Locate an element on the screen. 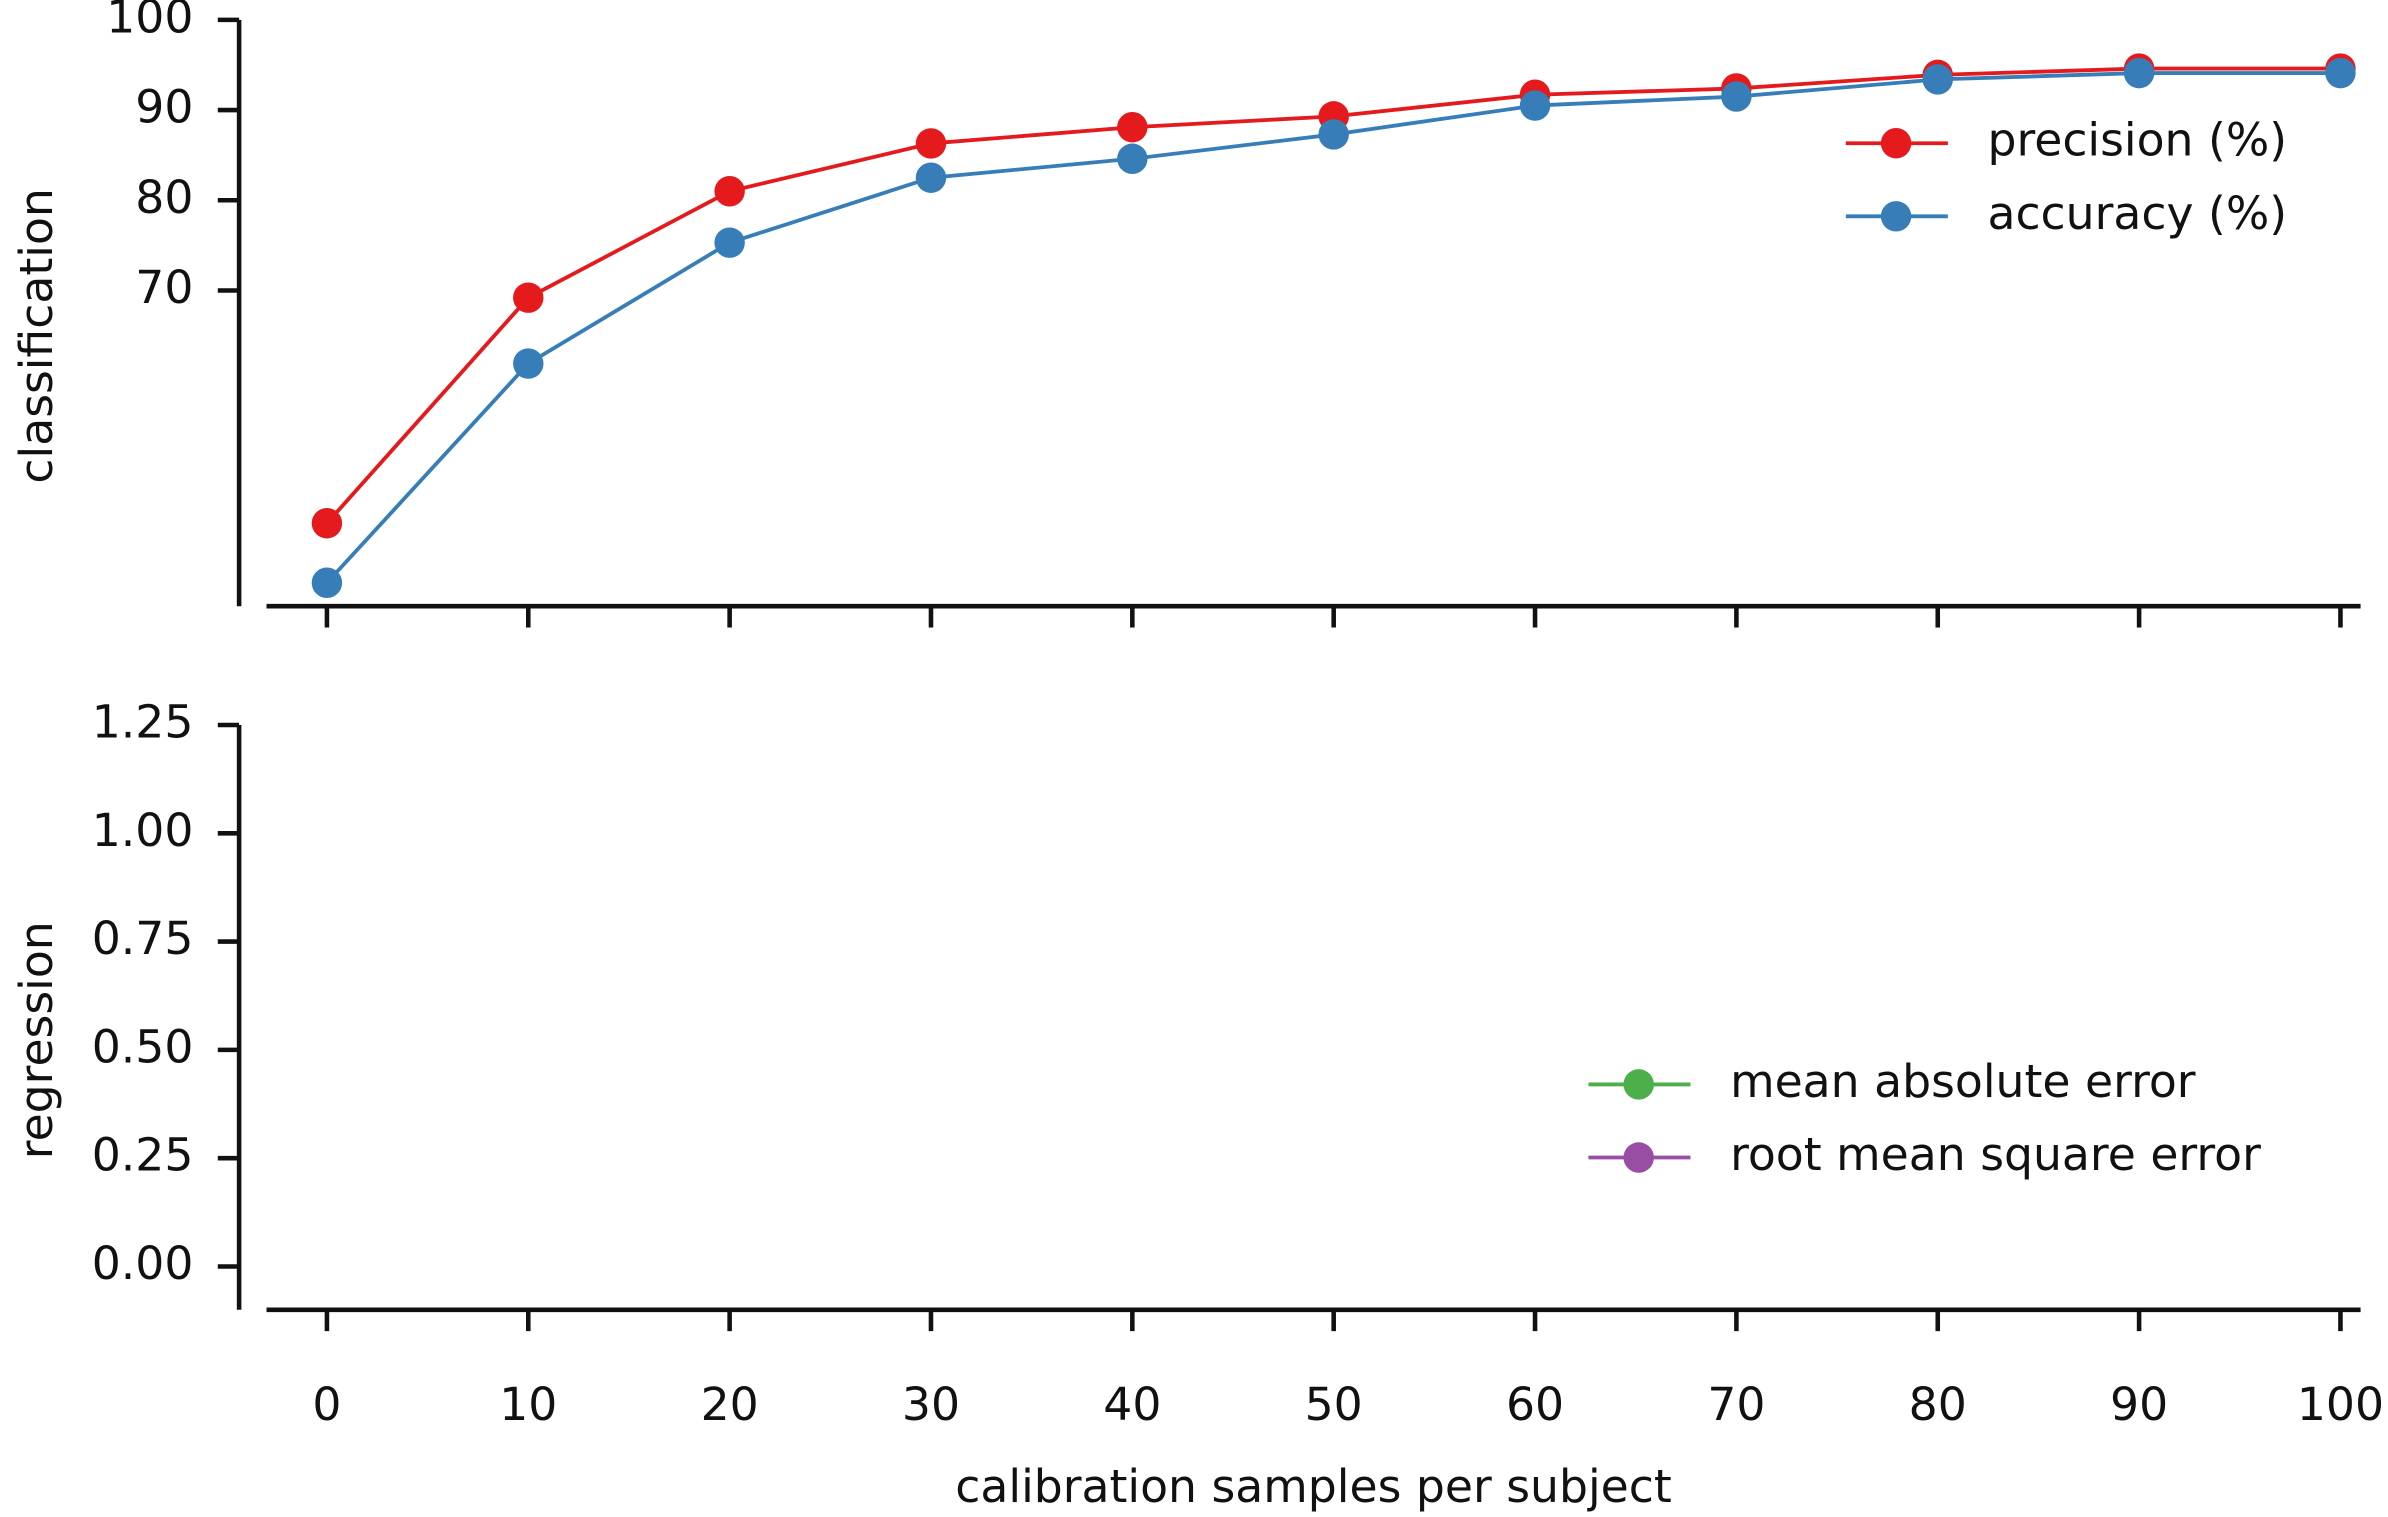  x-tick-label: 80 is located at coordinates (1938, 1404).